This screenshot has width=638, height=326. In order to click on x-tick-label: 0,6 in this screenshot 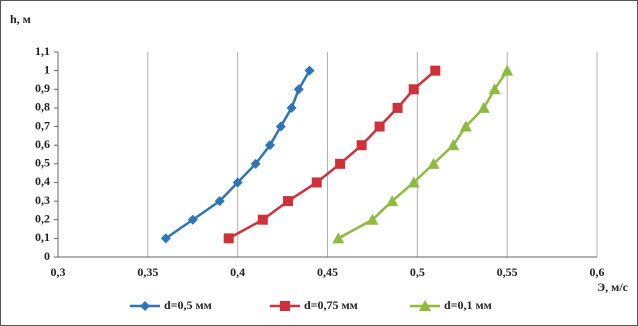, I will do `click(597, 272)`.